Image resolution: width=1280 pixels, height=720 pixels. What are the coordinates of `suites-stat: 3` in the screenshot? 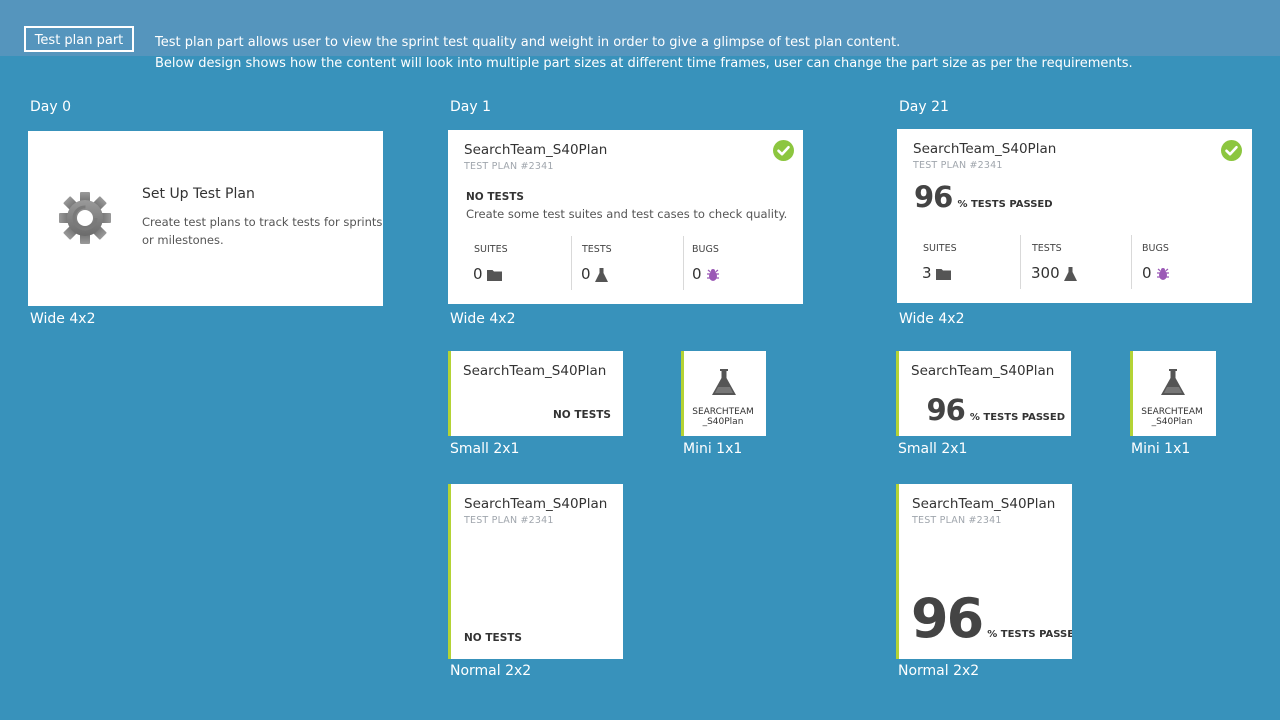 It's located at (937, 273).